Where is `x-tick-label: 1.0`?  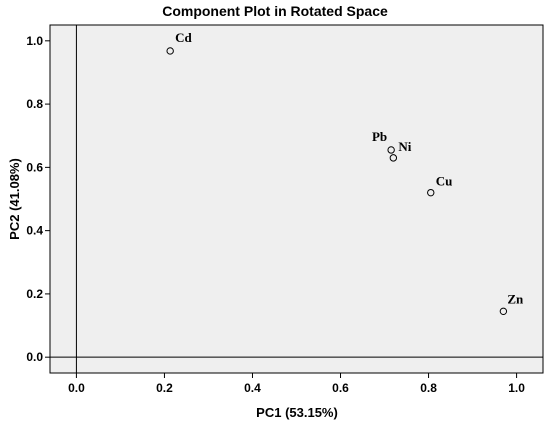
x-tick-label: 1.0 is located at coordinates (516, 388).